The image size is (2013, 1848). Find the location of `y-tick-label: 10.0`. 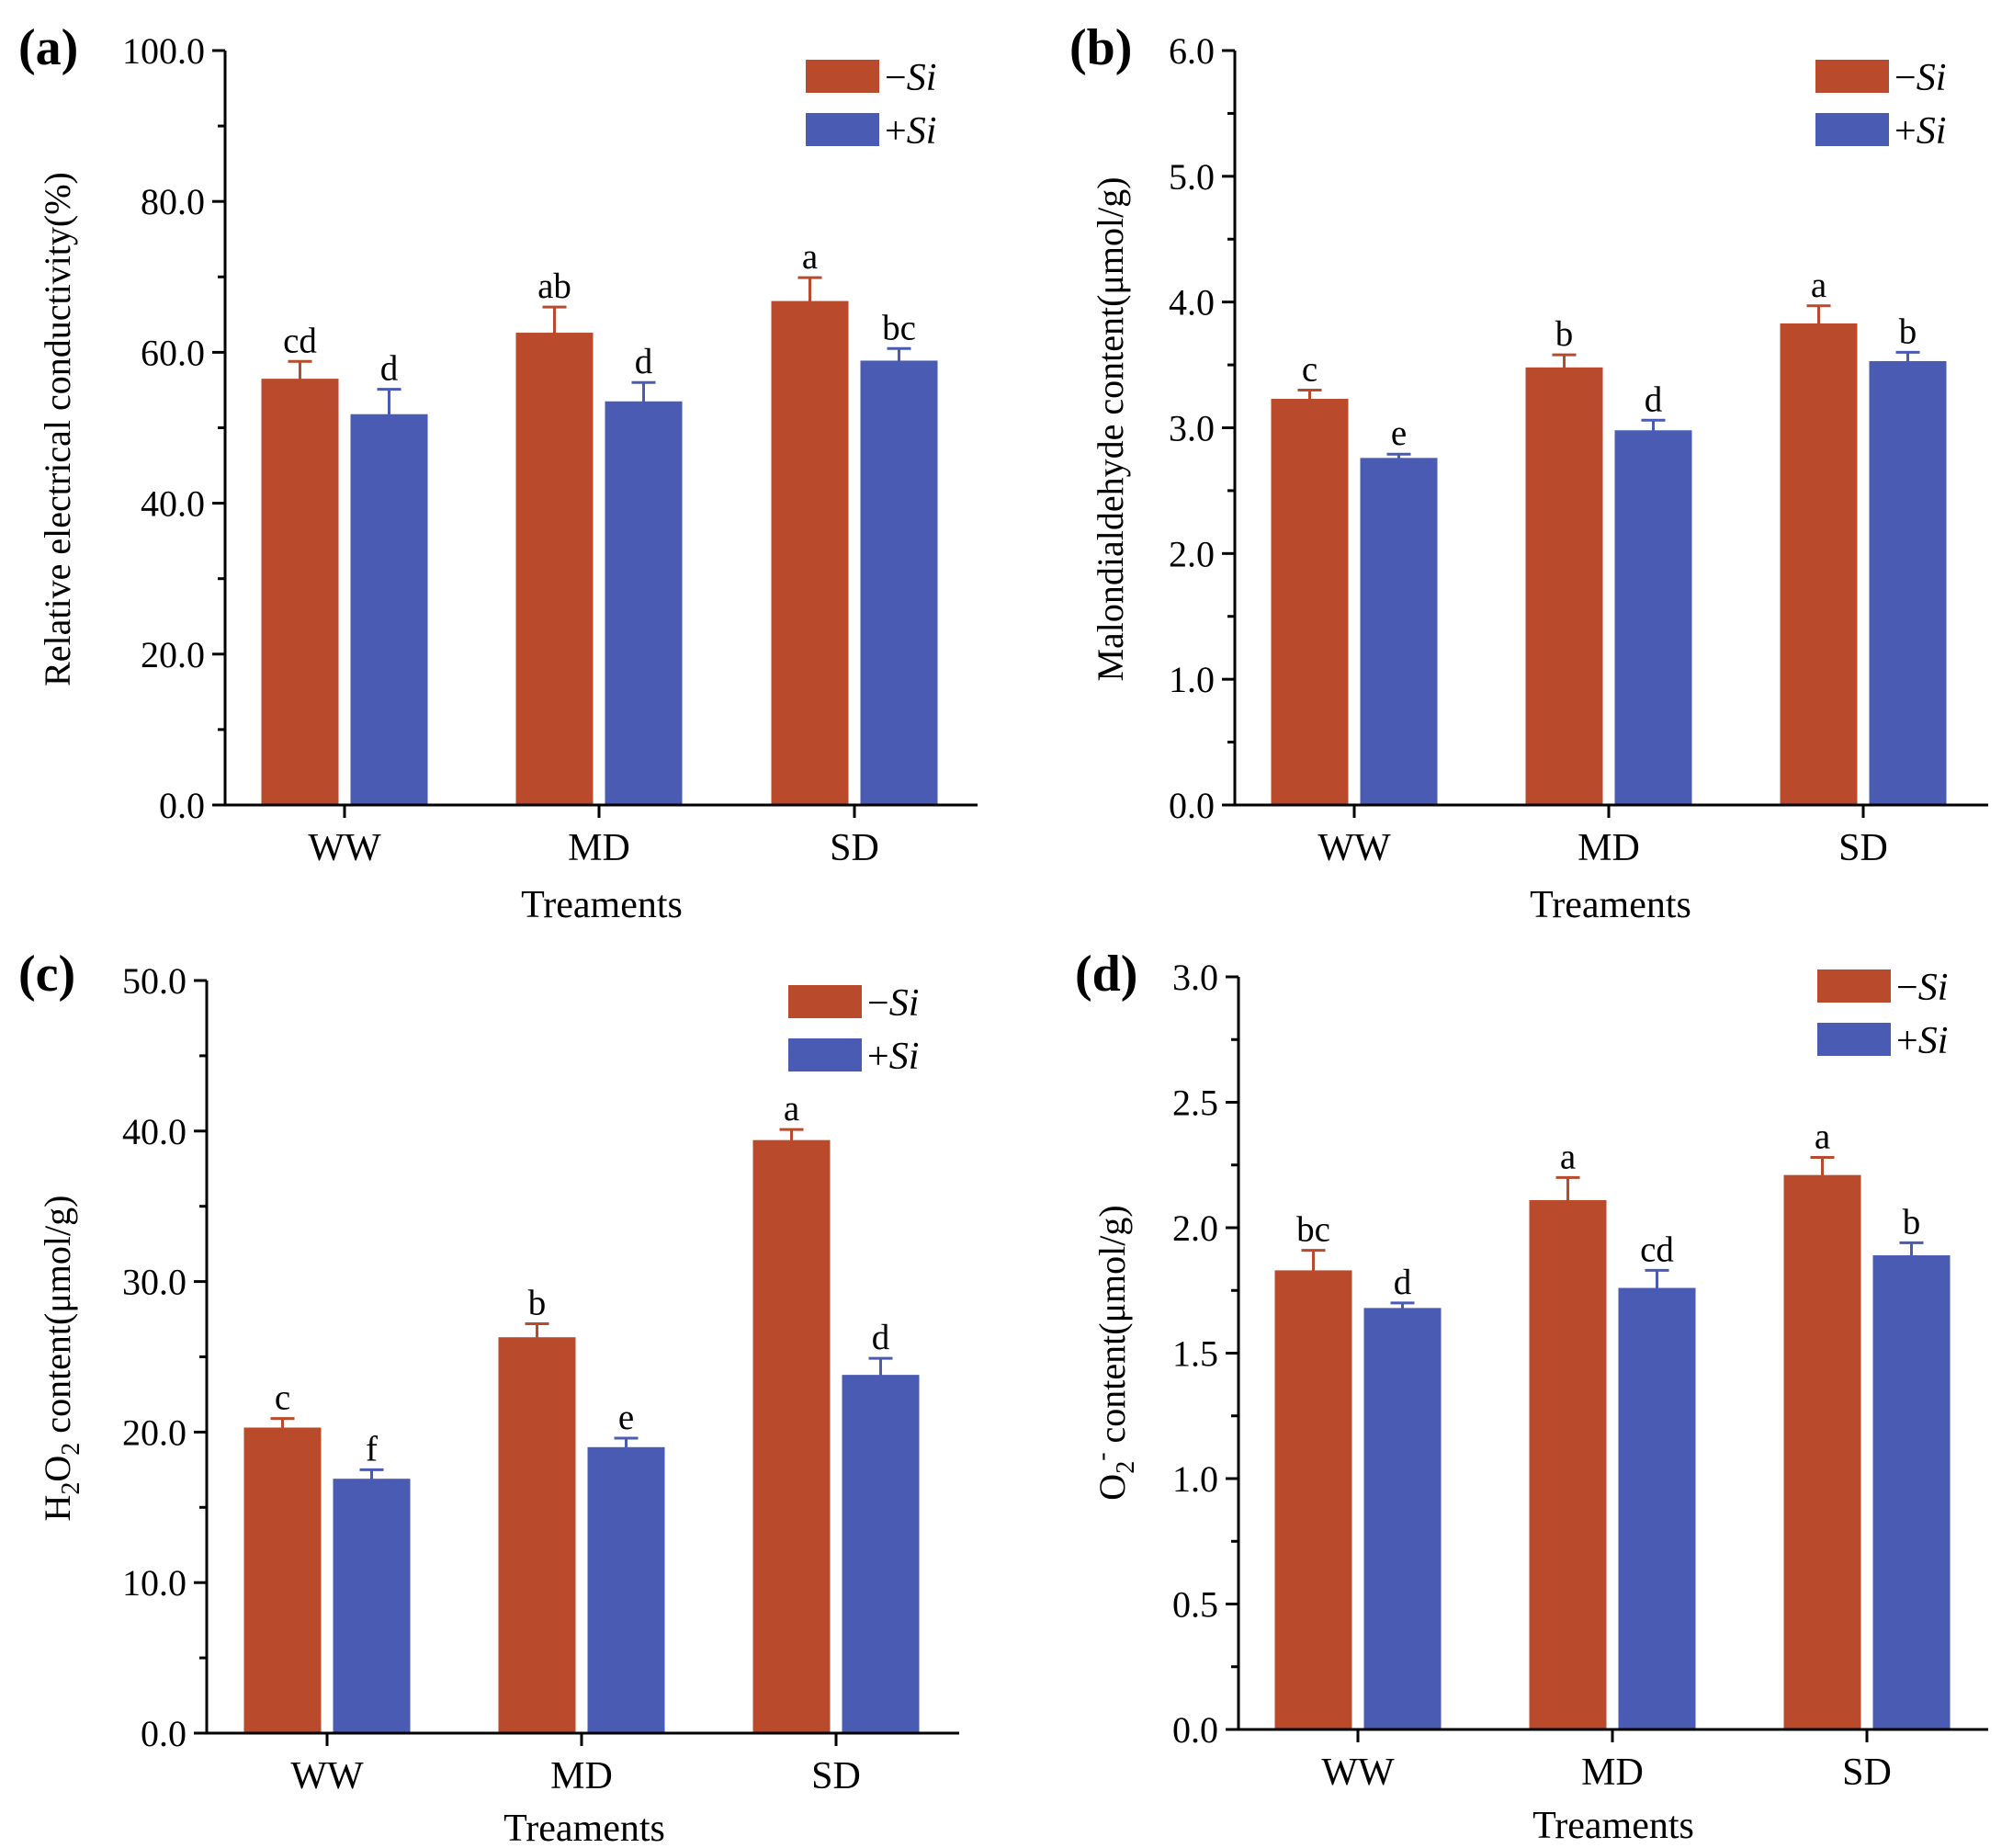

y-tick-label: 10.0 is located at coordinates (154, 1583).